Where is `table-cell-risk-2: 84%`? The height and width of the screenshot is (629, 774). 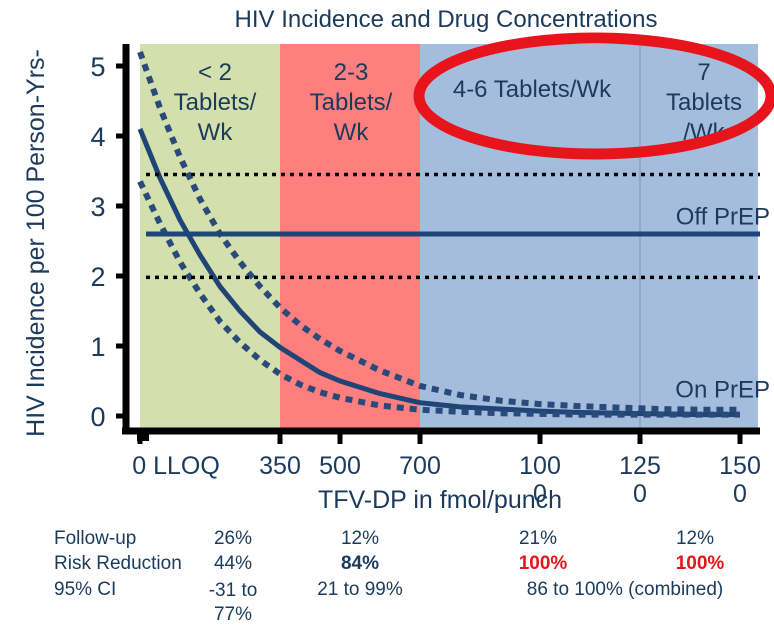
table-cell-risk-2: 84% is located at coordinates (360, 563).